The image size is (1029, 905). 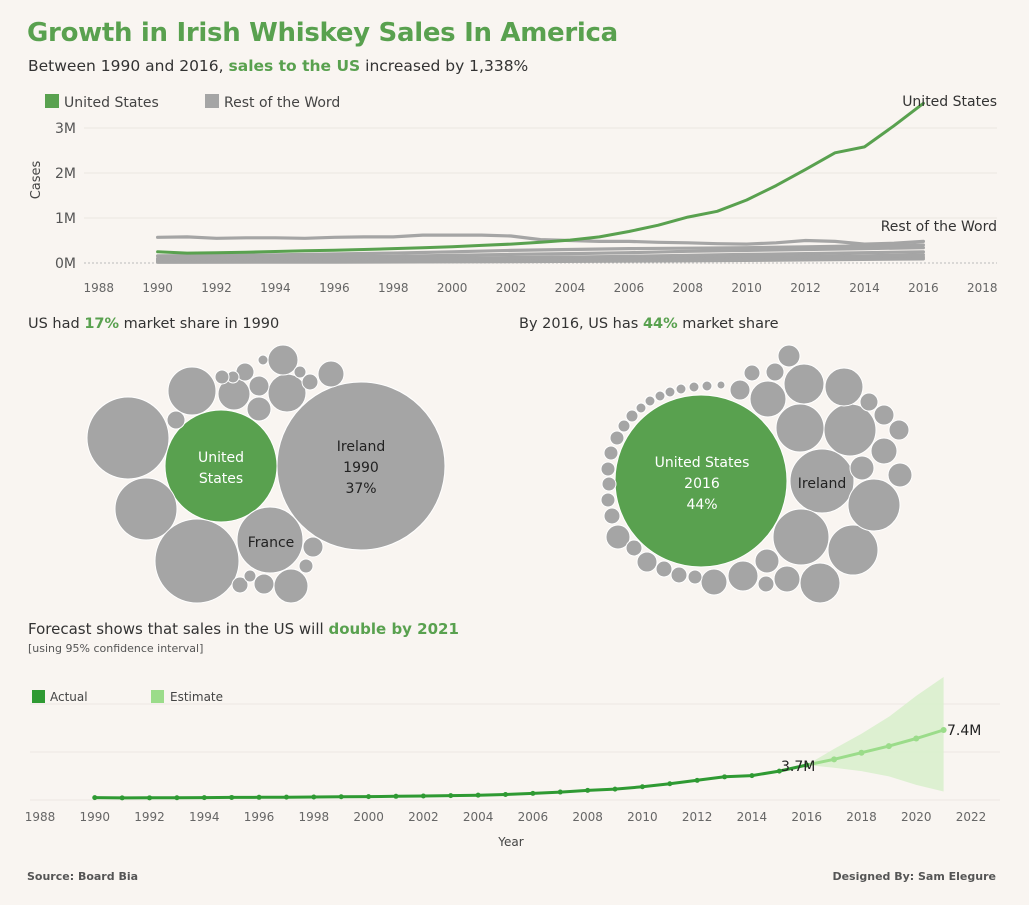 I want to click on bubble-france-1990-label: France, so click(x=271, y=543).